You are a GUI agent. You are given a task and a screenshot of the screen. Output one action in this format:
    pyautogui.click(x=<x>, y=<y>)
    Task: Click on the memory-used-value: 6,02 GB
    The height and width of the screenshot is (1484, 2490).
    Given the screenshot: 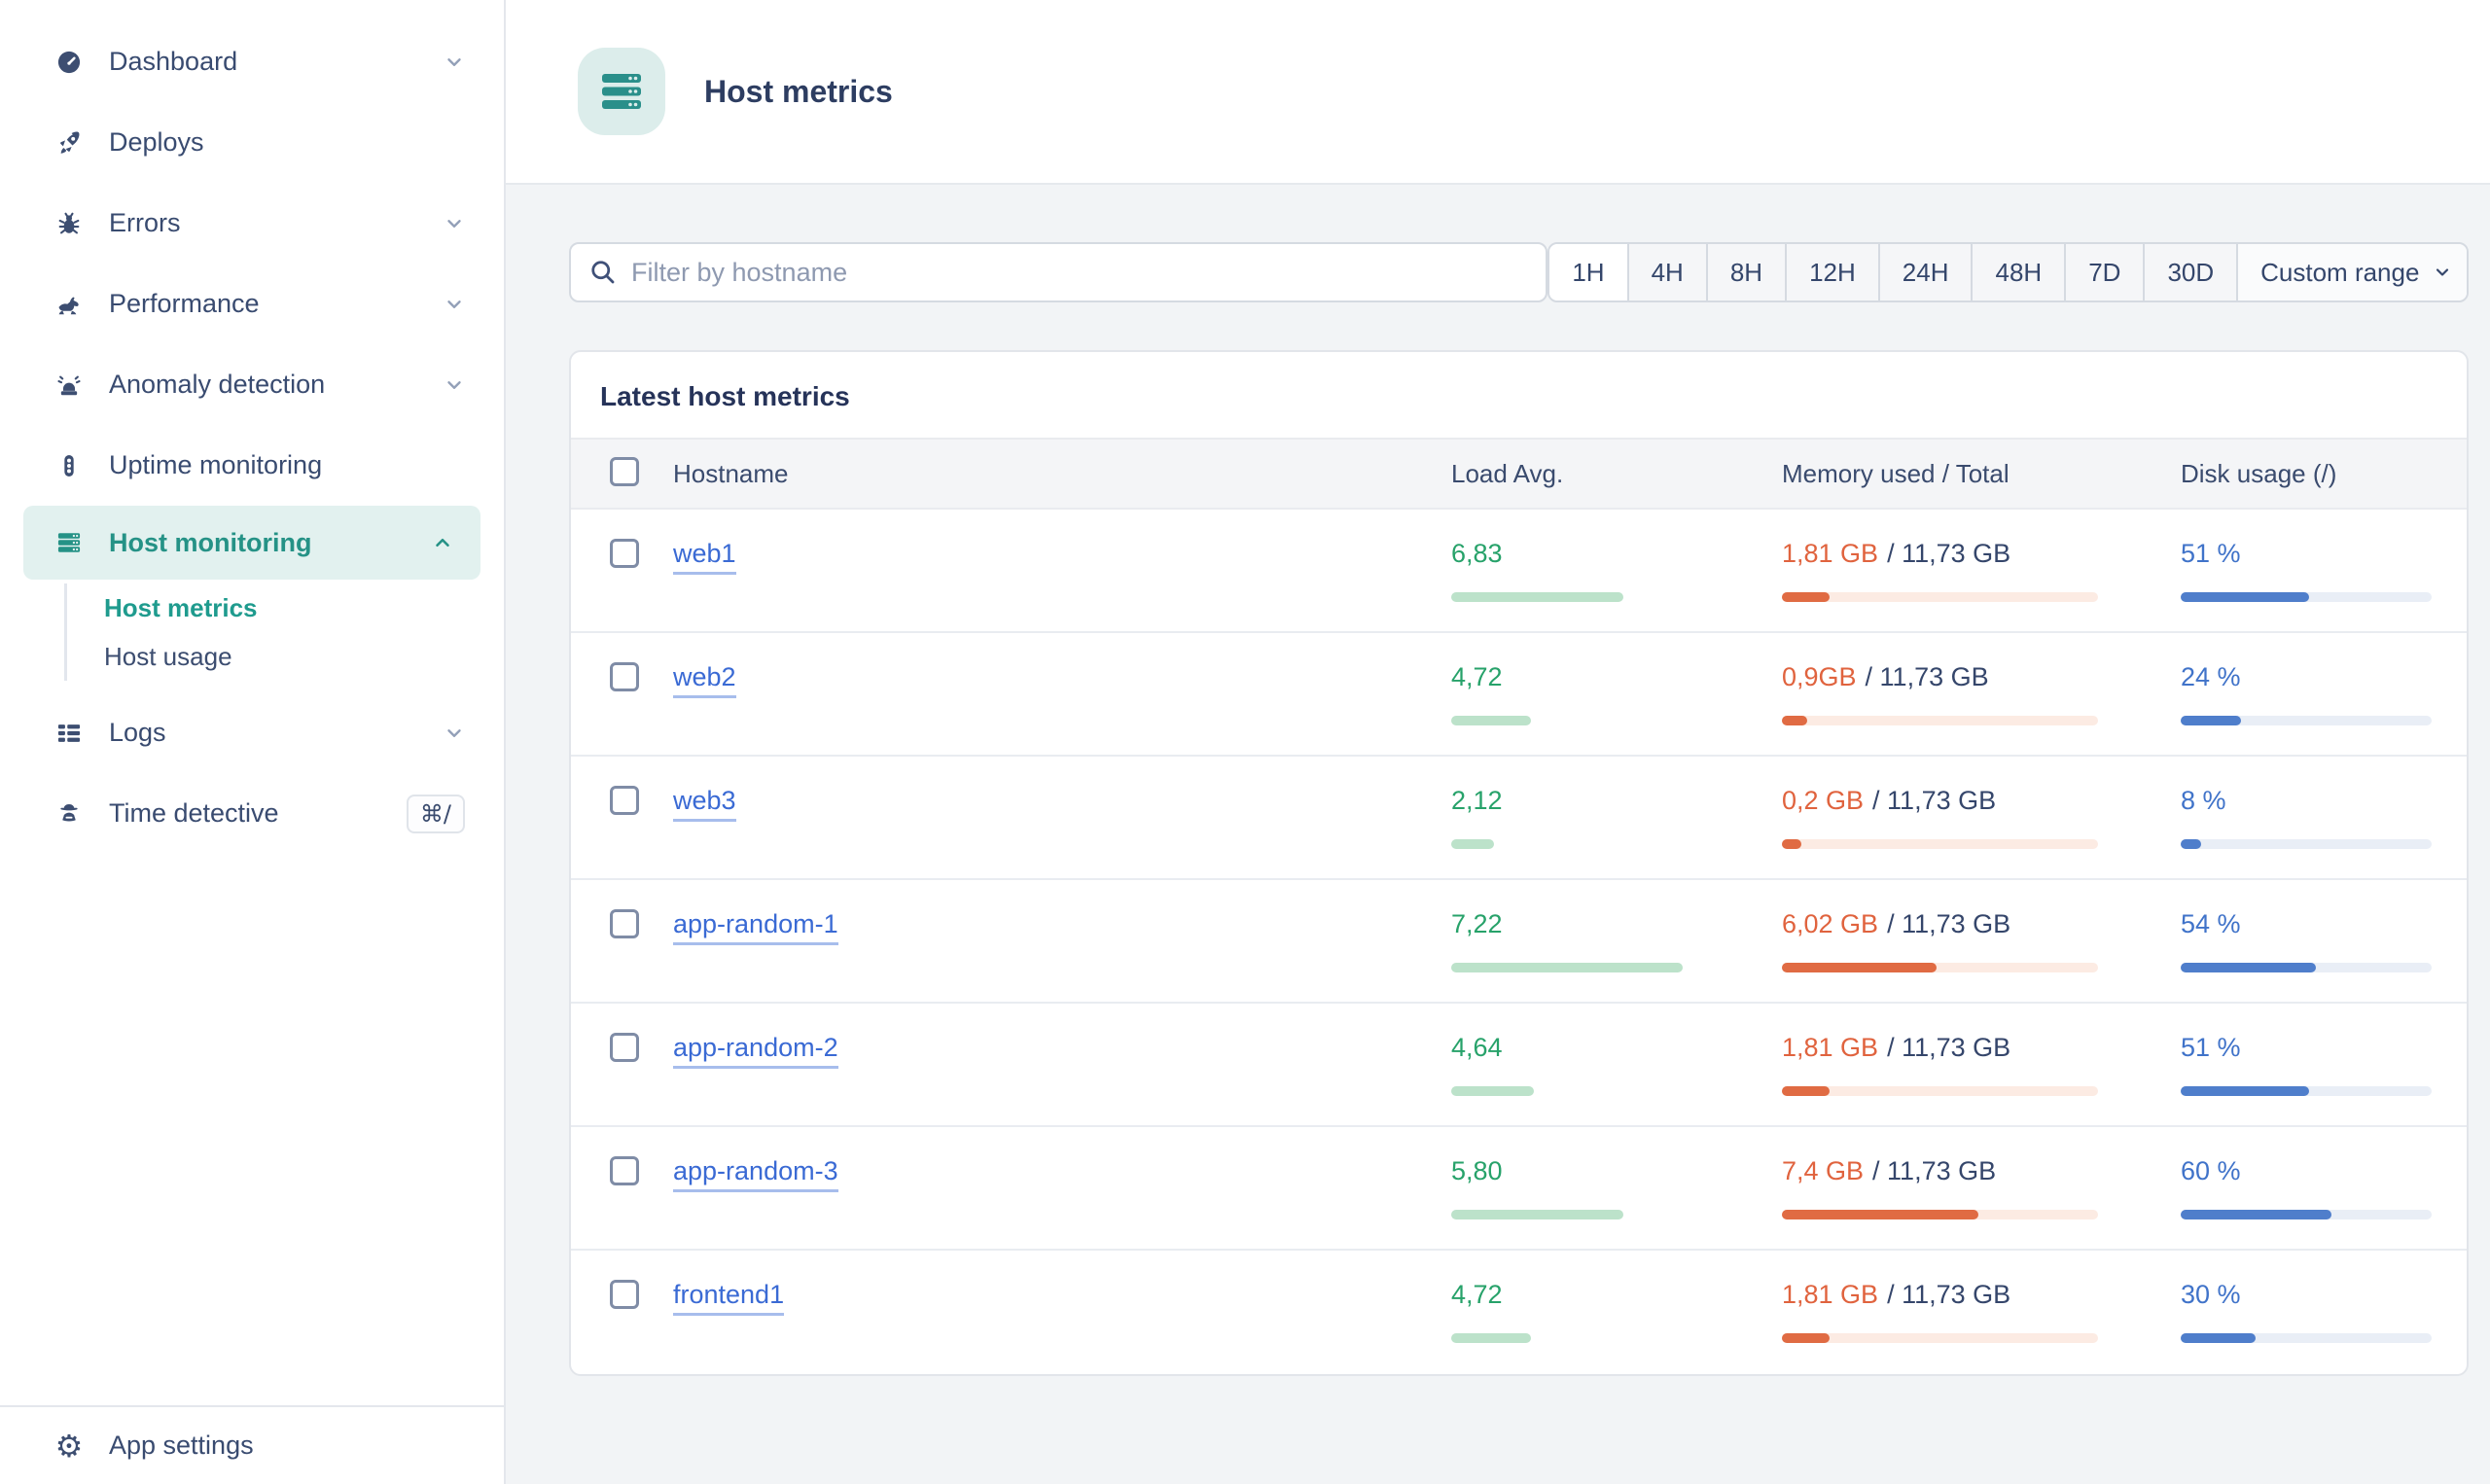 What is the action you would take?
    pyautogui.click(x=1830, y=924)
    